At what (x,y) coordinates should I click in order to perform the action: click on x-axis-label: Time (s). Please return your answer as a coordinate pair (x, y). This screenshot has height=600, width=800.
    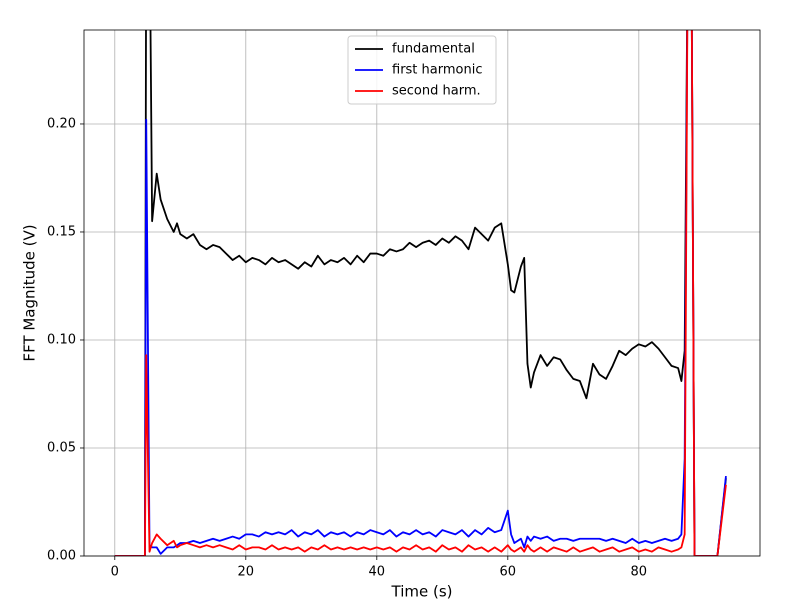
    Looking at the image, I should click on (422, 591).